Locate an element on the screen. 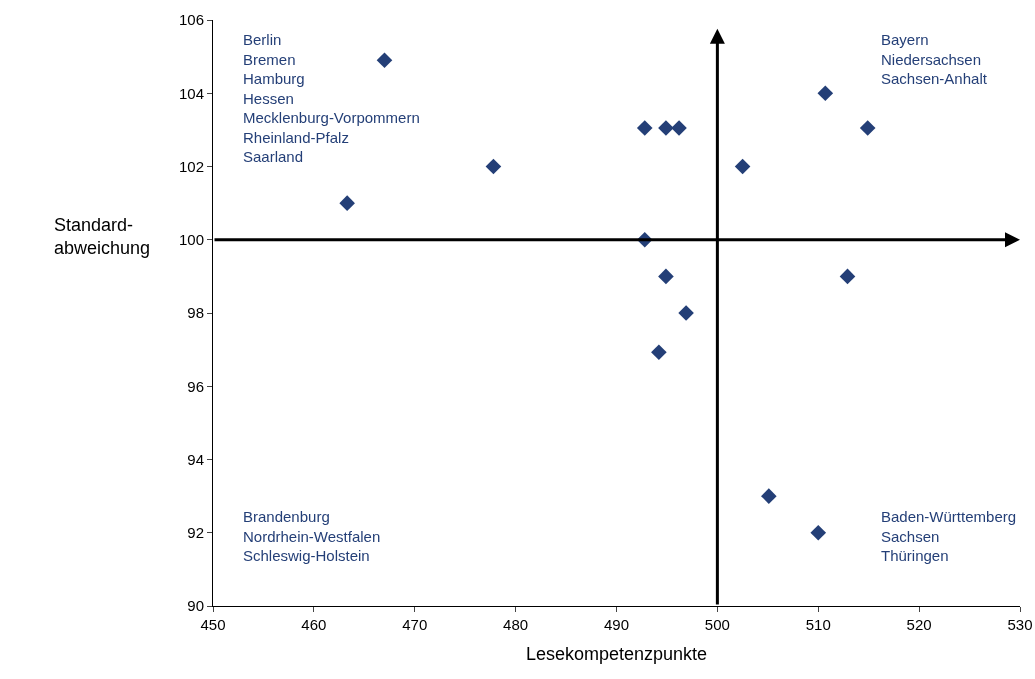 The image size is (1035, 679). y-tick-label: 90 is located at coordinates (195, 606).